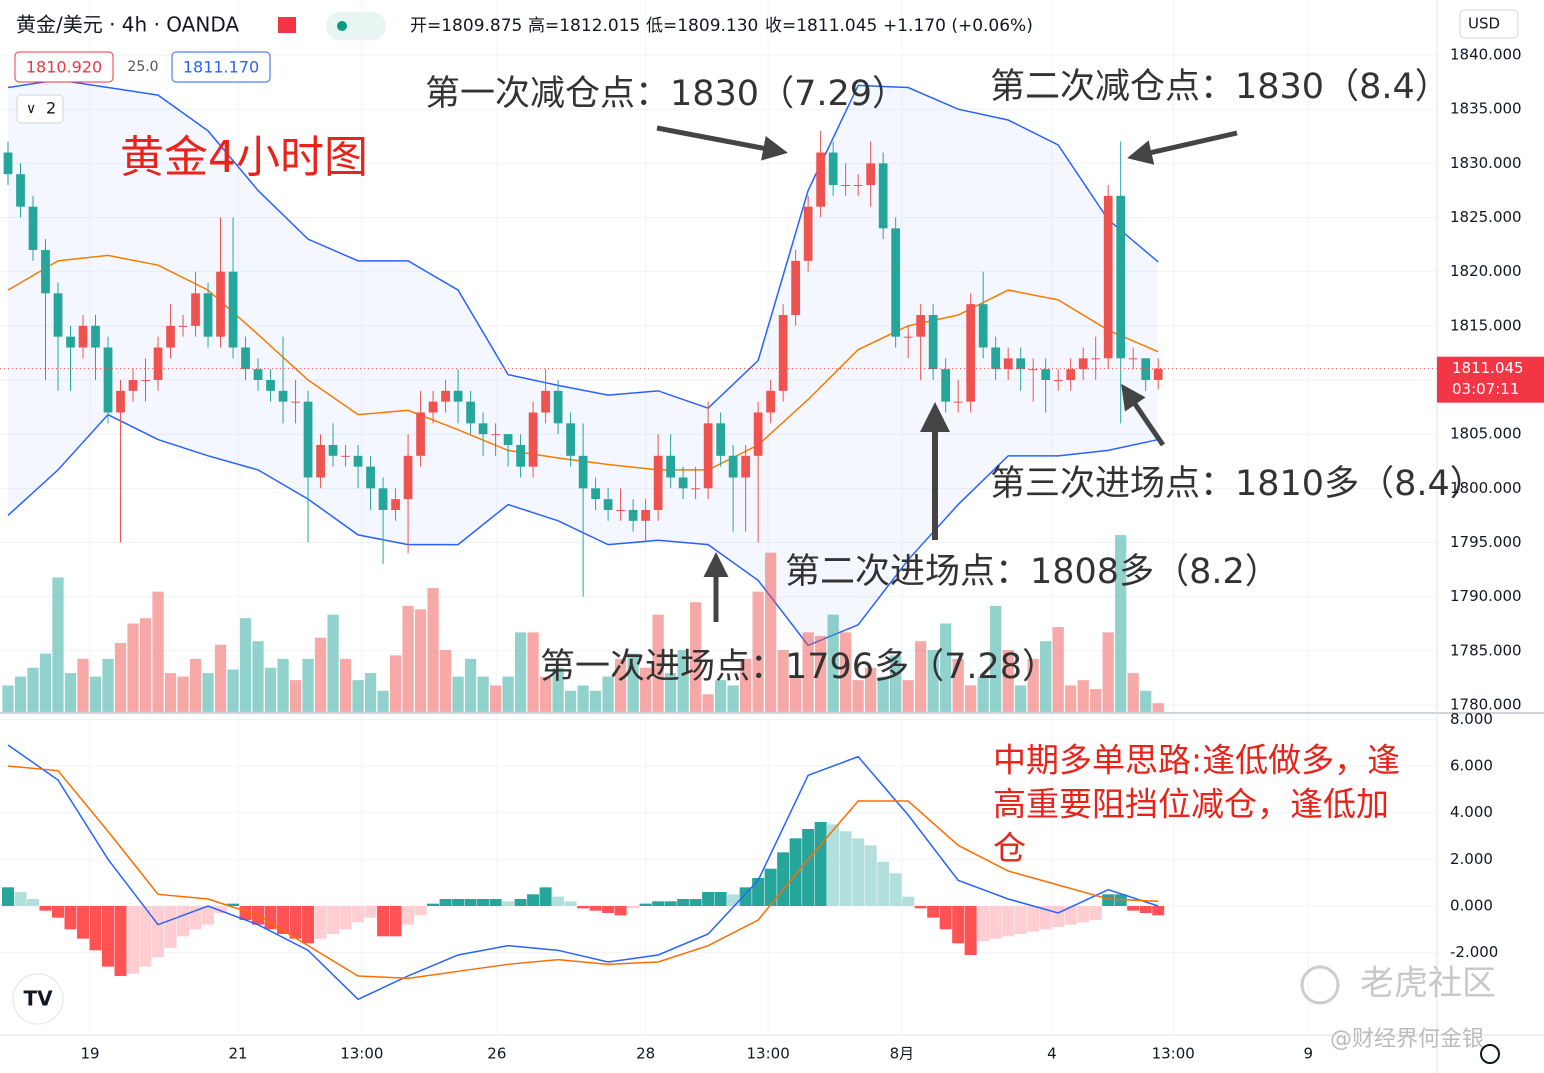 Image resolution: width=1544 pixels, height=1073 pixels. I want to click on indicator-count: 2, so click(51, 108).